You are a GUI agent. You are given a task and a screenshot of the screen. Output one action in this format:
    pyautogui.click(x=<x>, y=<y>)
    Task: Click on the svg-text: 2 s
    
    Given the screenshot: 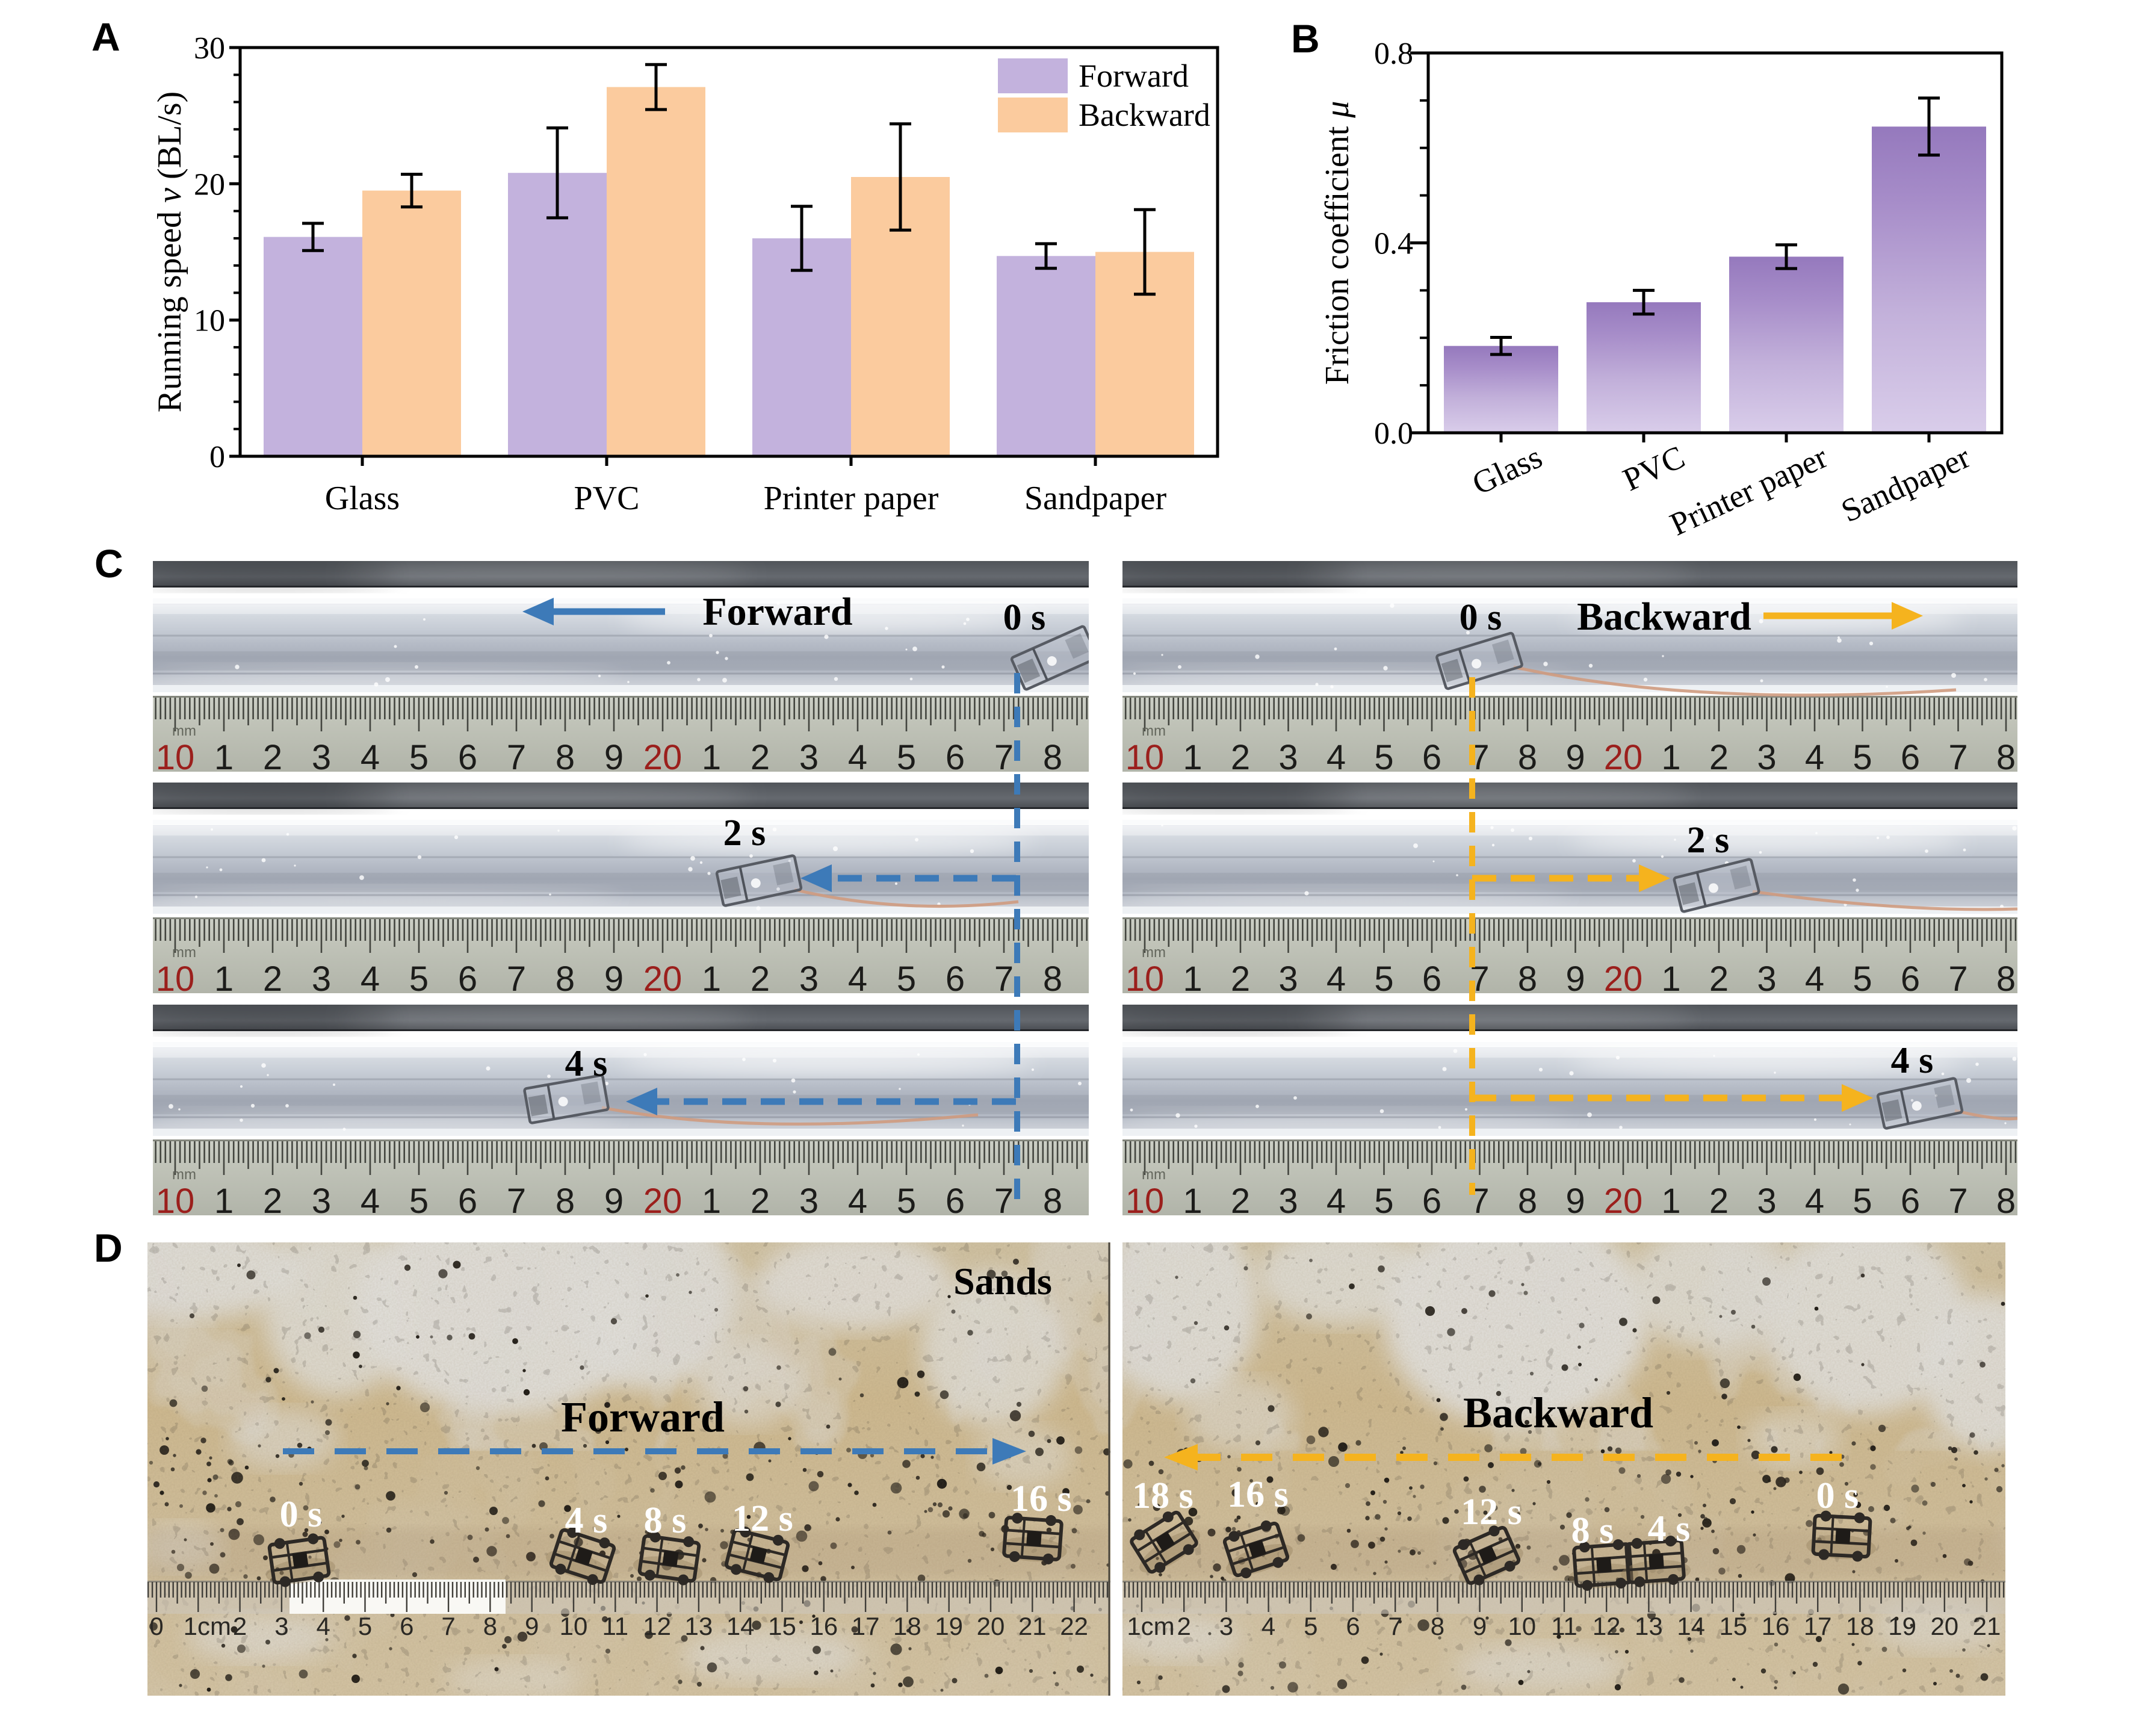 What is the action you would take?
    pyautogui.click(x=1708, y=840)
    